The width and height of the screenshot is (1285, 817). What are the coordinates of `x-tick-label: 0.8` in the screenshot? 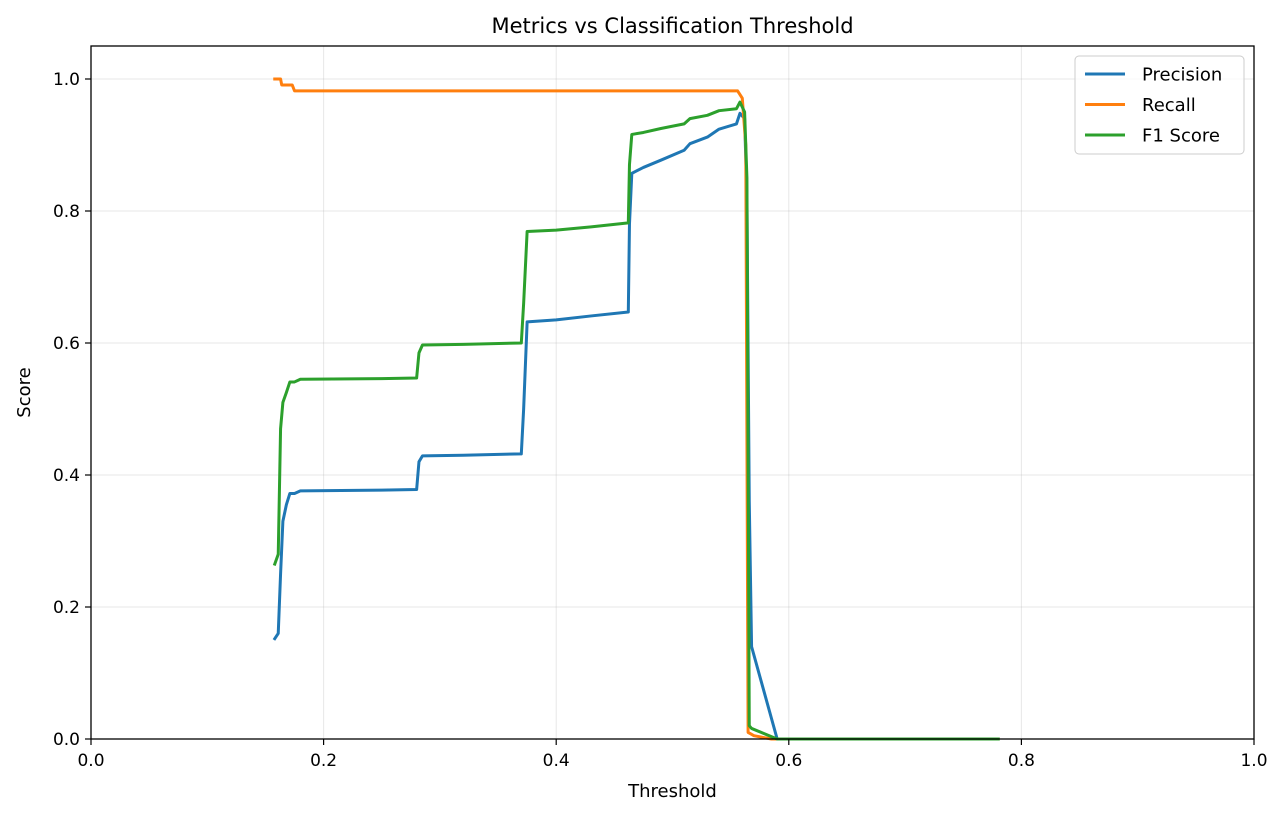 It's located at (1021, 761).